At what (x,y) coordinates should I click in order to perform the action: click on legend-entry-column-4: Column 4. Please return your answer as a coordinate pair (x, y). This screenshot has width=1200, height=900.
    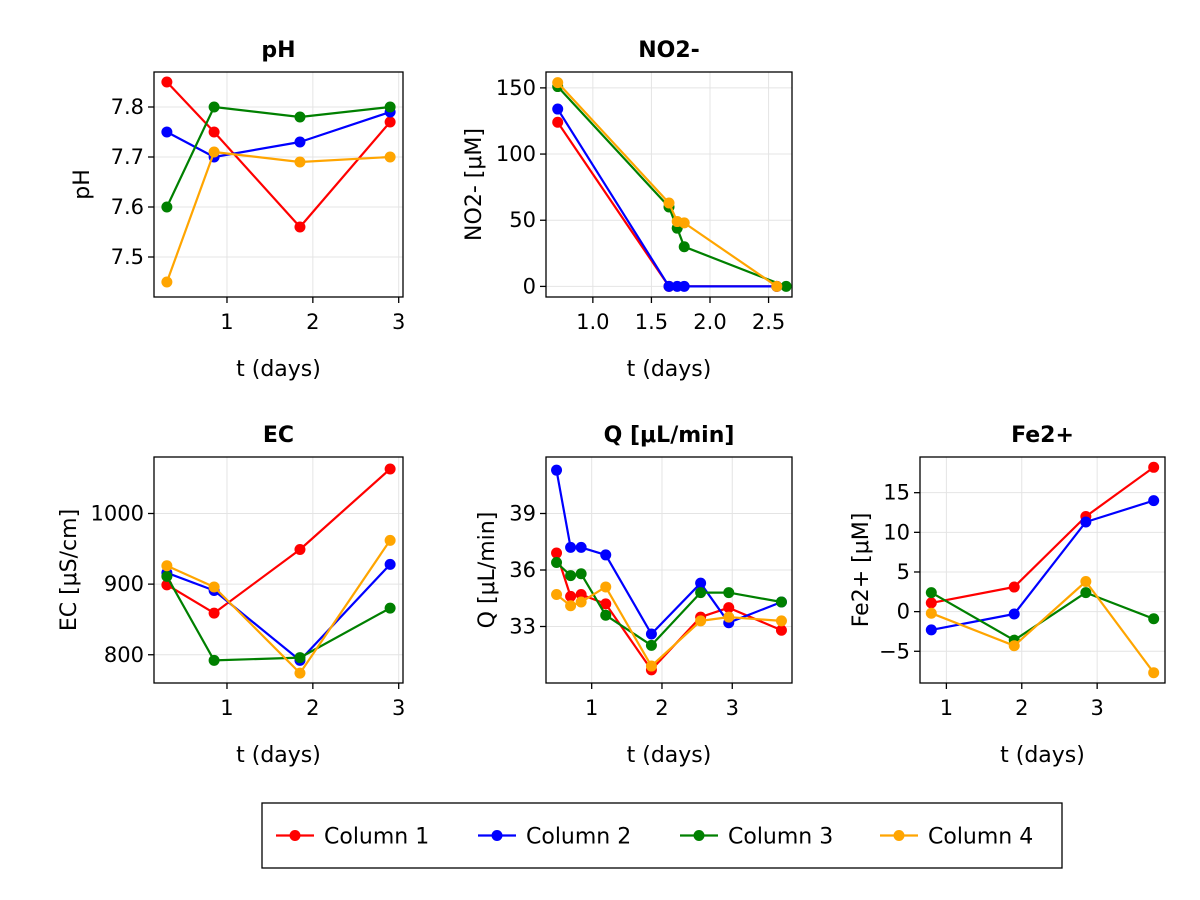
    Looking at the image, I should click on (956, 837).